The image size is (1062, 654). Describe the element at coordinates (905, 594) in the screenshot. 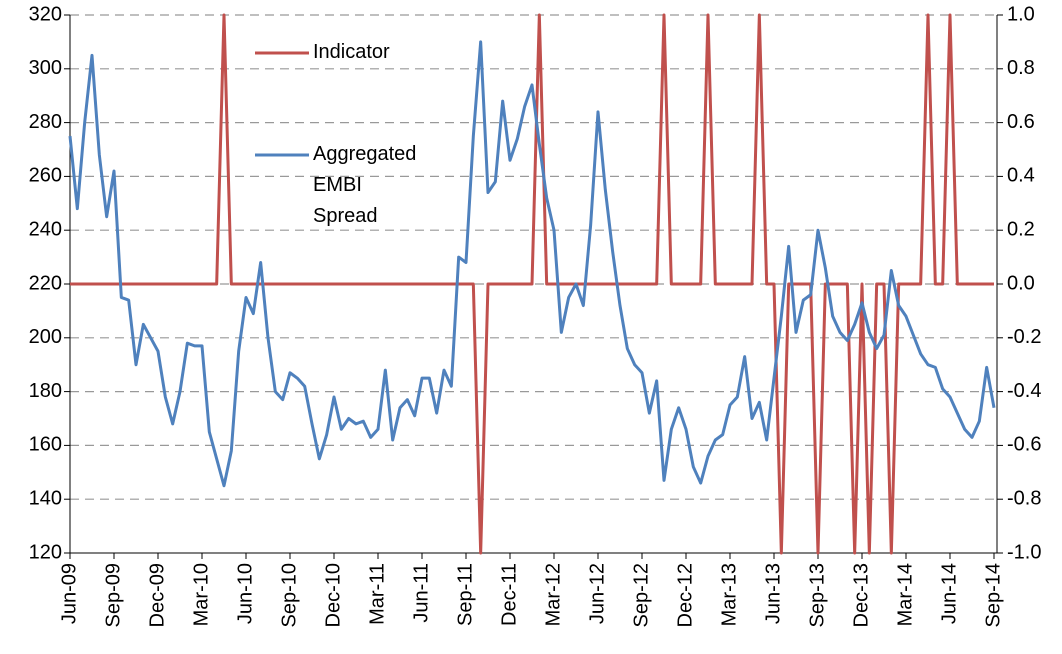

I see `x-tick-label: Mar-14` at that location.